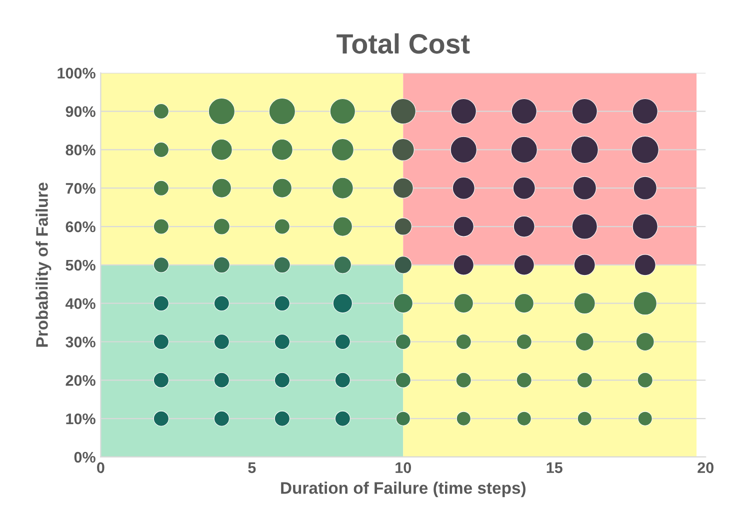  What do you see at coordinates (81, 342) in the screenshot?
I see `y-tick-label: 30%` at bounding box center [81, 342].